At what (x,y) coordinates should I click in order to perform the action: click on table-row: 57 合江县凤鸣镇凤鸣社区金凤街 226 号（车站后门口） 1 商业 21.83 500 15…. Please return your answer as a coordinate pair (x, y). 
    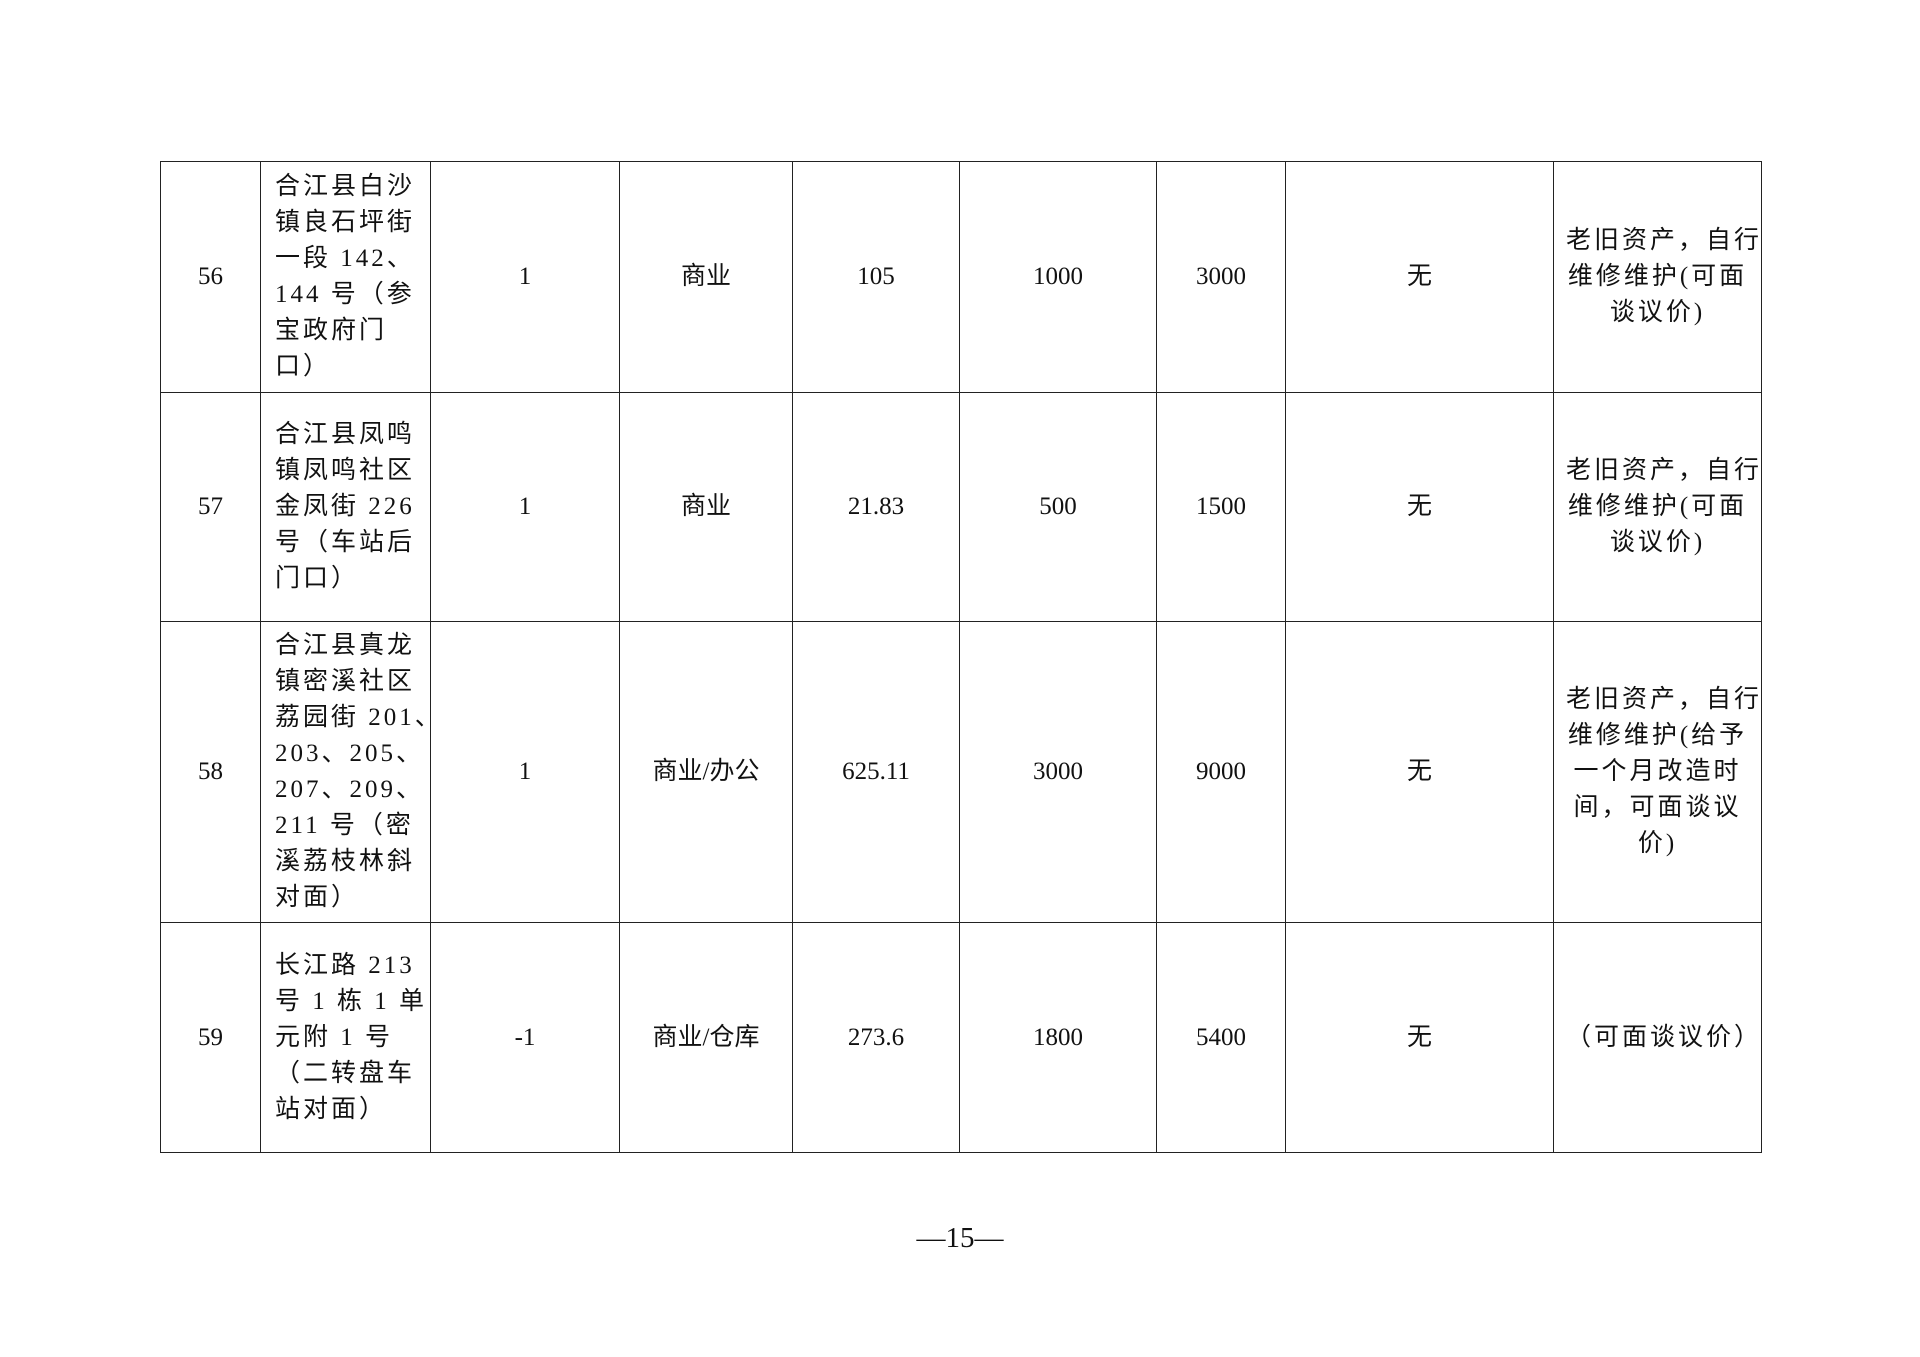
    Looking at the image, I should click on (961, 507).